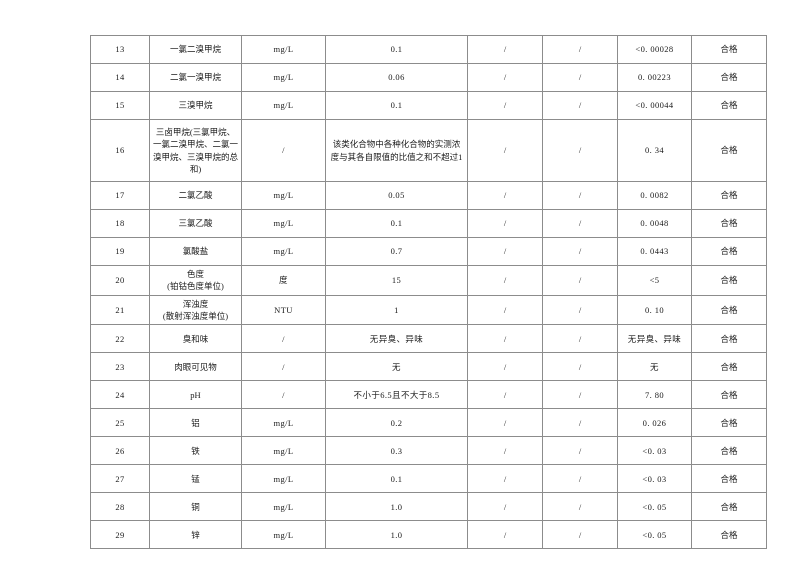  What do you see at coordinates (195, 280) in the screenshot?
I see `cell-item-name: 色度 (铂钴色度单位)` at bounding box center [195, 280].